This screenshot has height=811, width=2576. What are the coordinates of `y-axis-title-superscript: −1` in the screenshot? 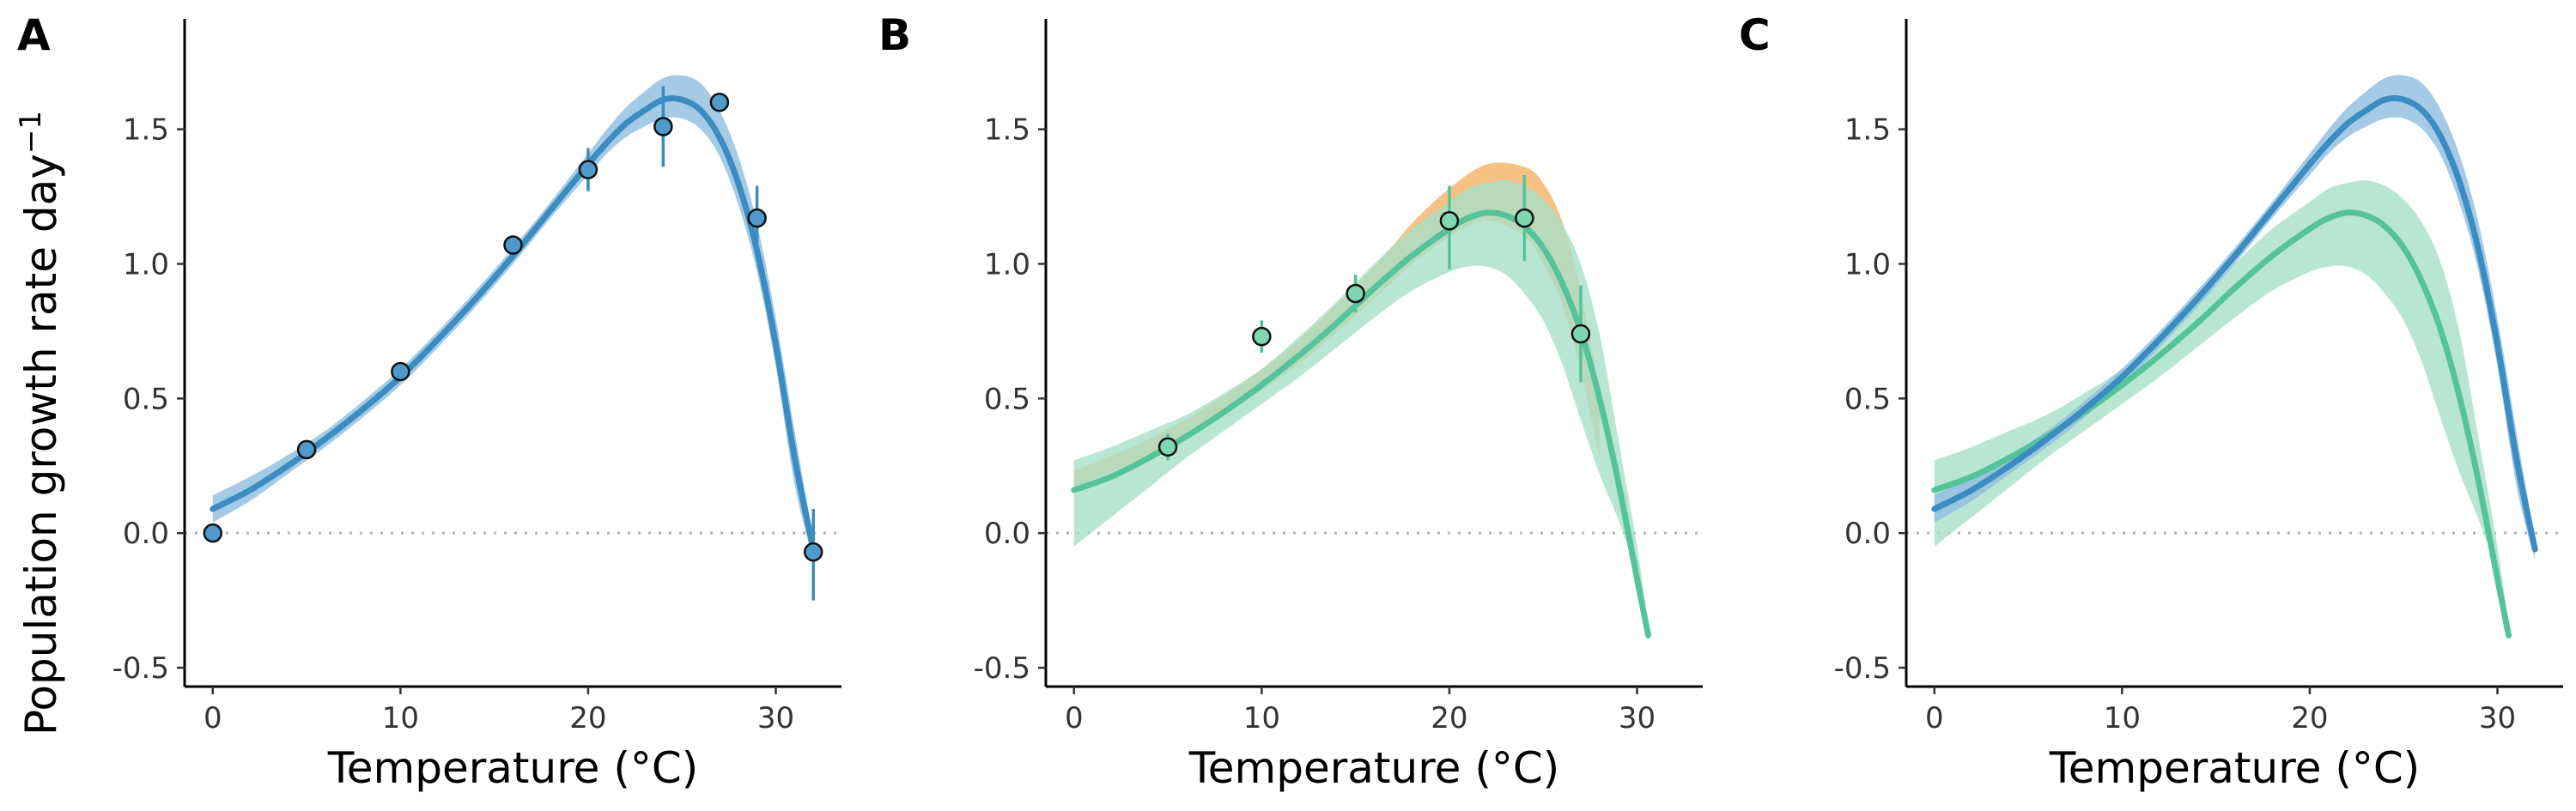 It's located at (31, 132).